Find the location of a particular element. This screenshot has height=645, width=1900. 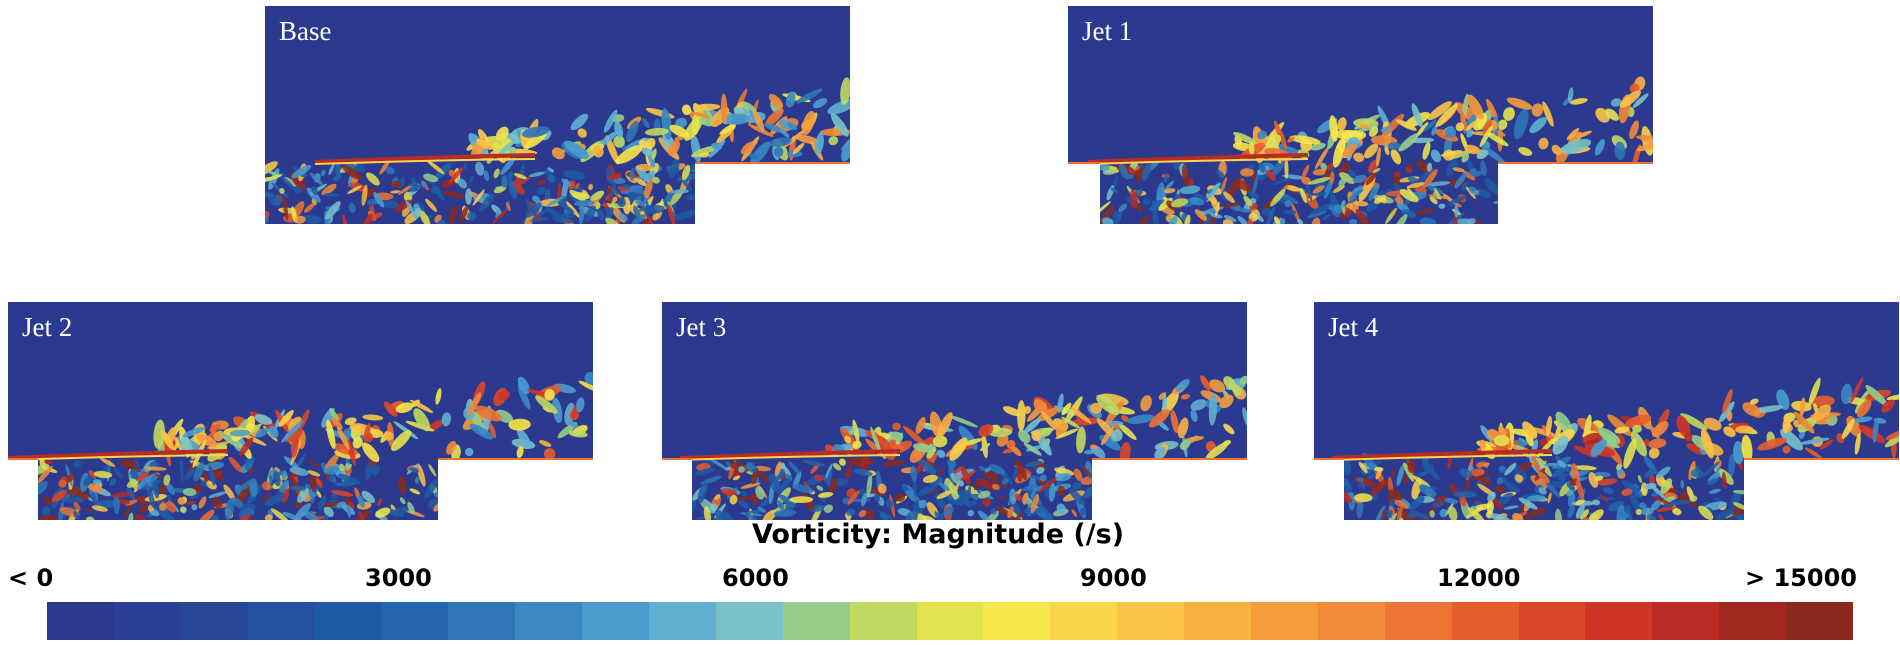

panel-jet-2: Jet 2 is located at coordinates (300, 413).